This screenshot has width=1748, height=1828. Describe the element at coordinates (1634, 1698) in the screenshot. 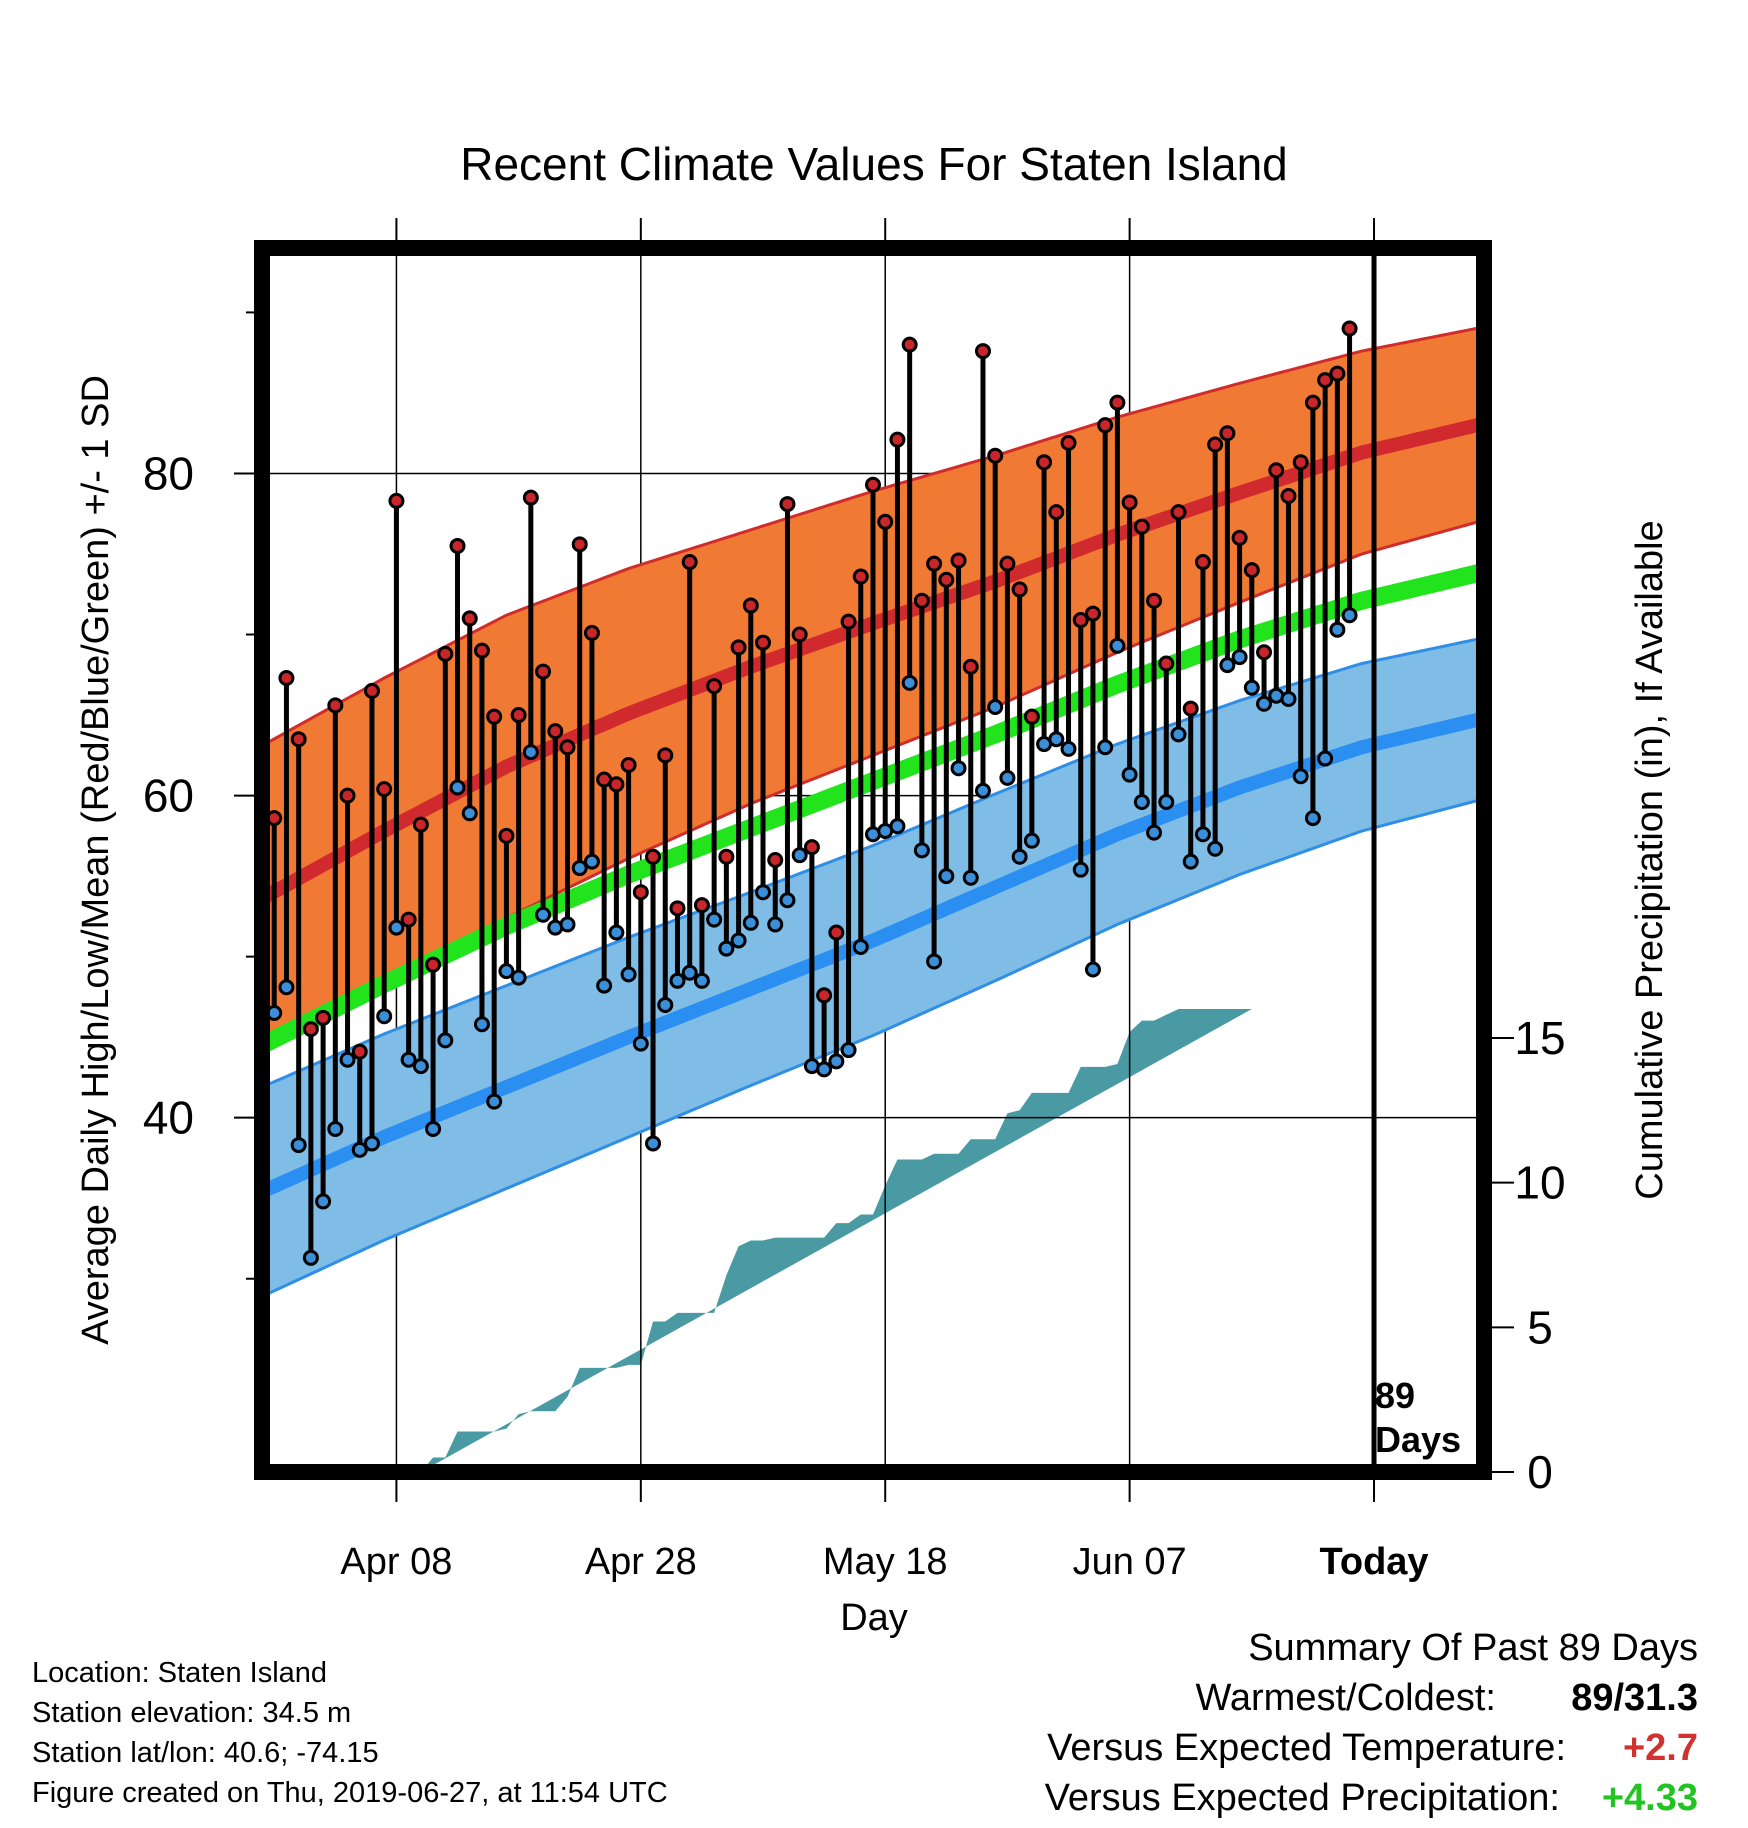

I see `warmest-value: 89/31.3` at that location.